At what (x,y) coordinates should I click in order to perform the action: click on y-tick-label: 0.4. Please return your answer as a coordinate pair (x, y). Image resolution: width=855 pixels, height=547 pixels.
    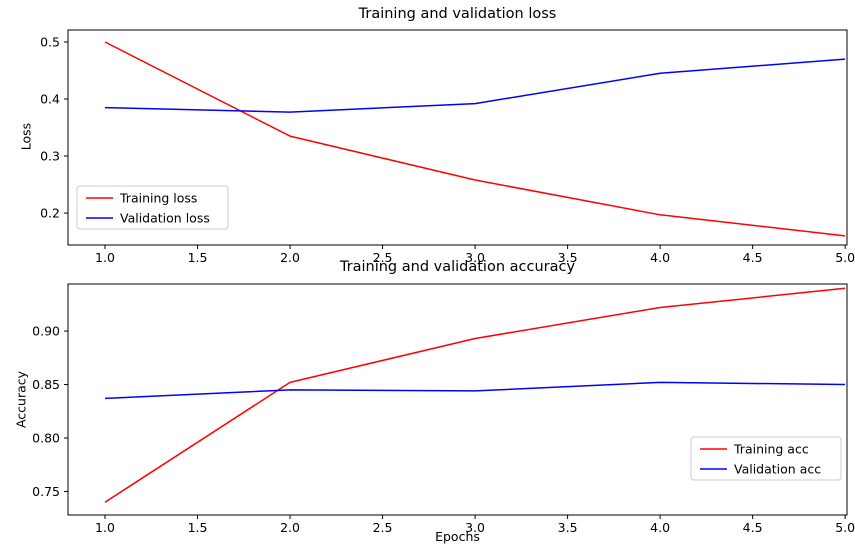
    Looking at the image, I should click on (50, 99).